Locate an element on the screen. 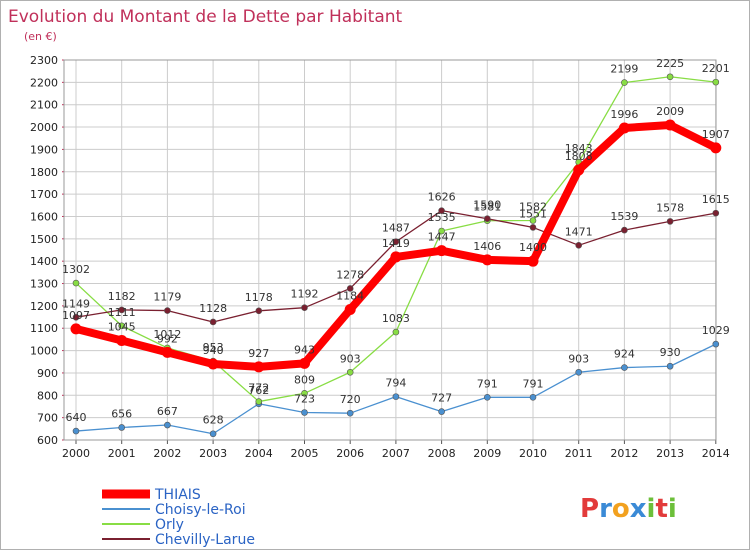  data-label-chevilly-larue: 1149 is located at coordinates (76, 303).